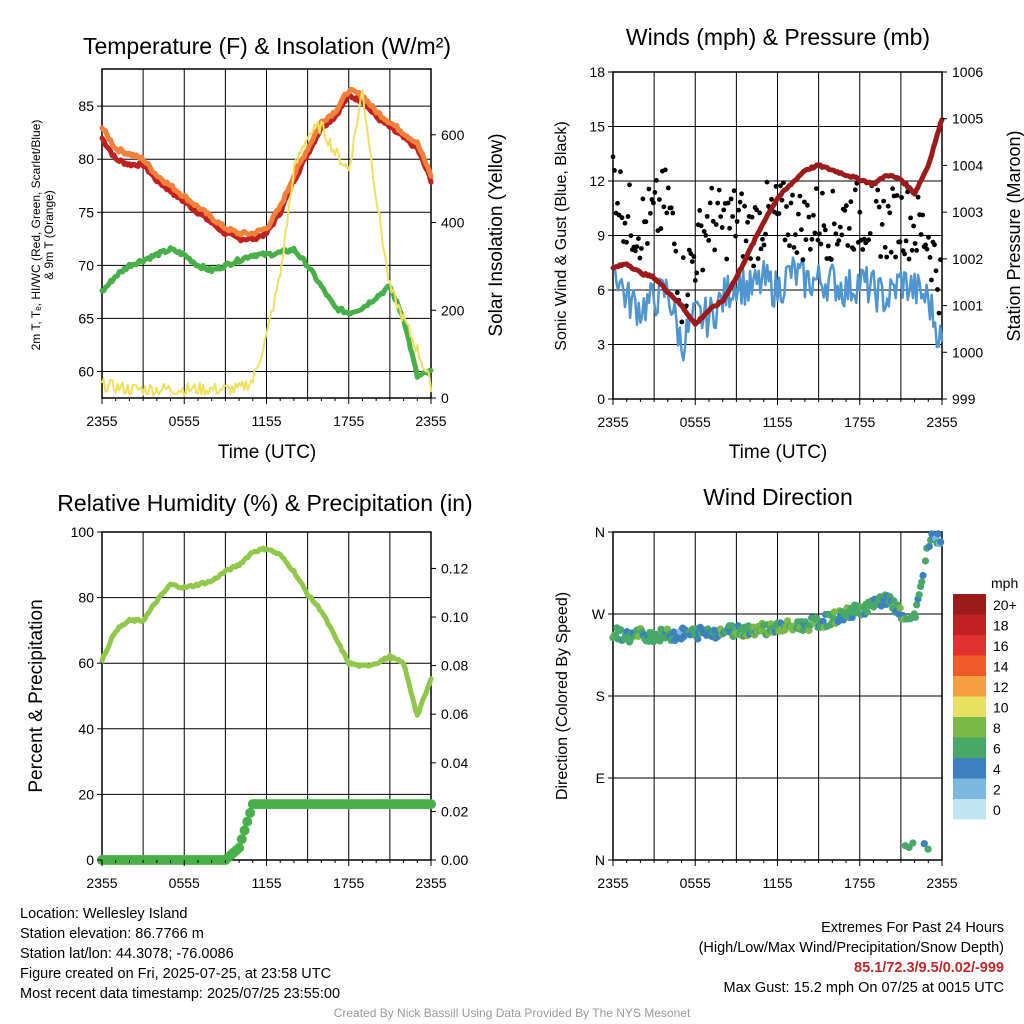 Image resolution: width=1024 pixels, height=1024 pixels. Describe the element at coordinates (997, 749) in the screenshot. I see `legend-label: 6` at that location.